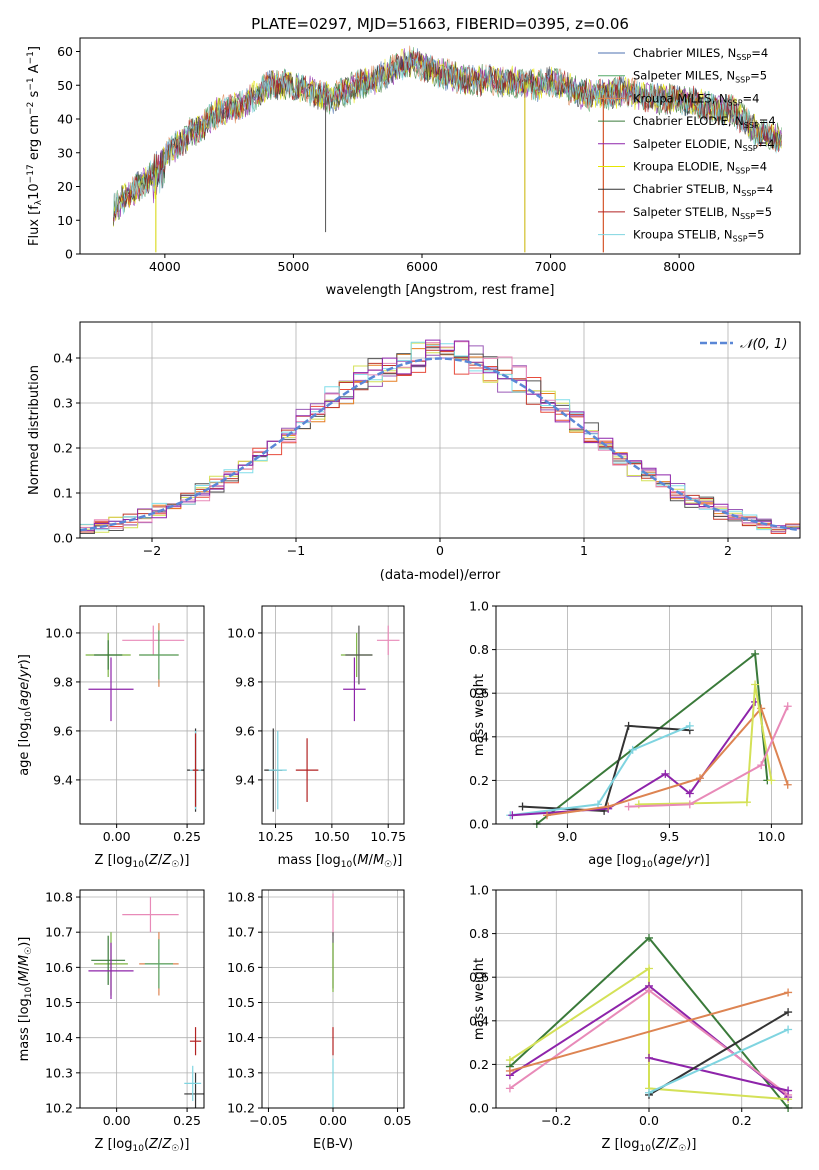 Image resolution: width=819 pixels, height=1170 pixels. What do you see at coordinates (63, 403) in the screenshot?
I see `y-tick-label: 0.3` at bounding box center [63, 403].